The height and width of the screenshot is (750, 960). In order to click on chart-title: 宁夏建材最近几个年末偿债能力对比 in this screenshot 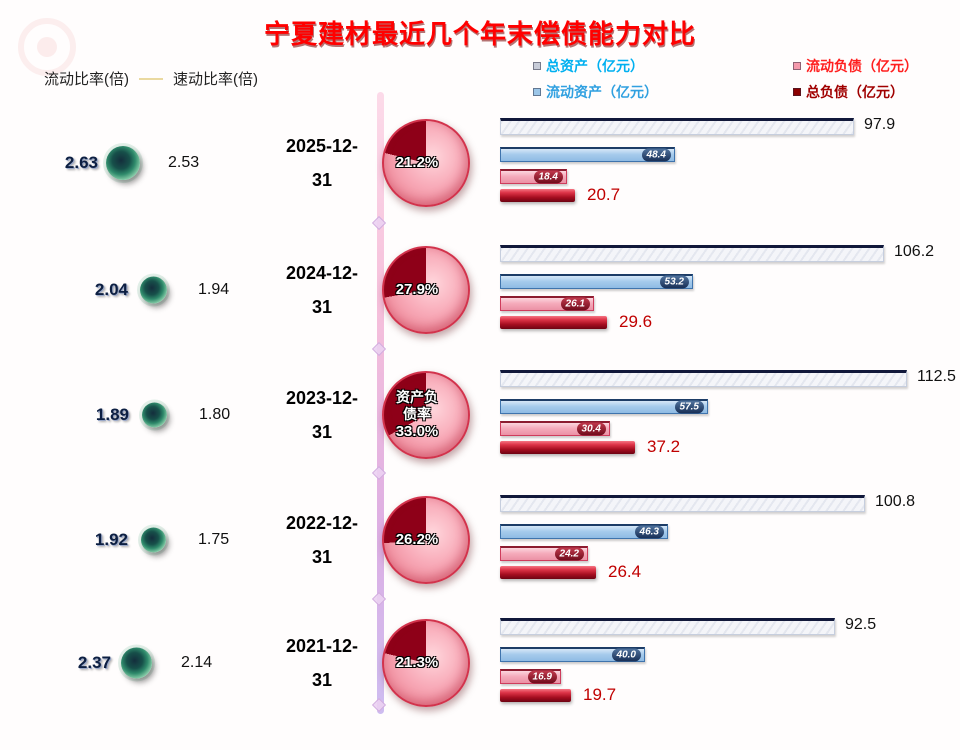, I will do `click(479, 34)`.